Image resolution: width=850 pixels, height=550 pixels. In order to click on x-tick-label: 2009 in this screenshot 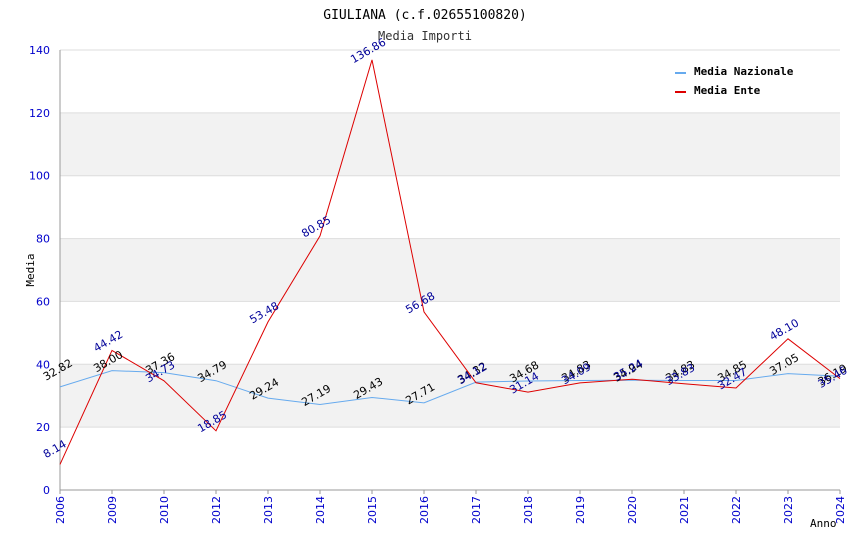, I will do `click(112, 510)`.